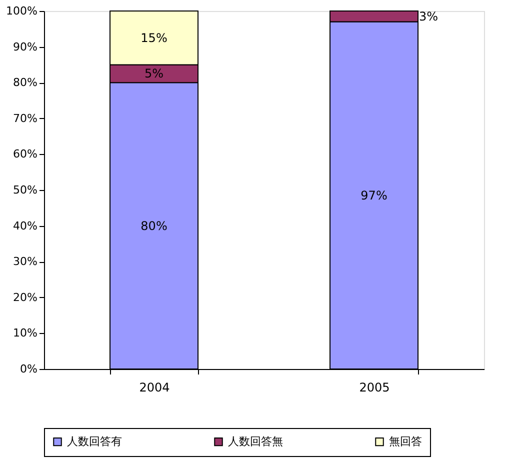 This screenshot has width=527, height=476. What do you see at coordinates (22, 11) in the screenshot?
I see `y-tick-label: 100%` at bounding box center [22, 11].